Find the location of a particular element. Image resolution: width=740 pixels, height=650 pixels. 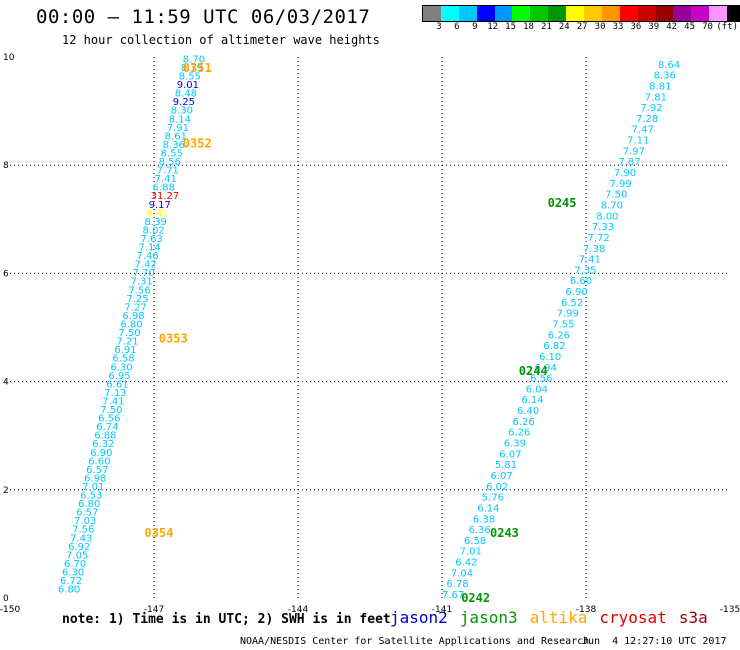

pass-label: 0354 is located at coordinates (158, 533).